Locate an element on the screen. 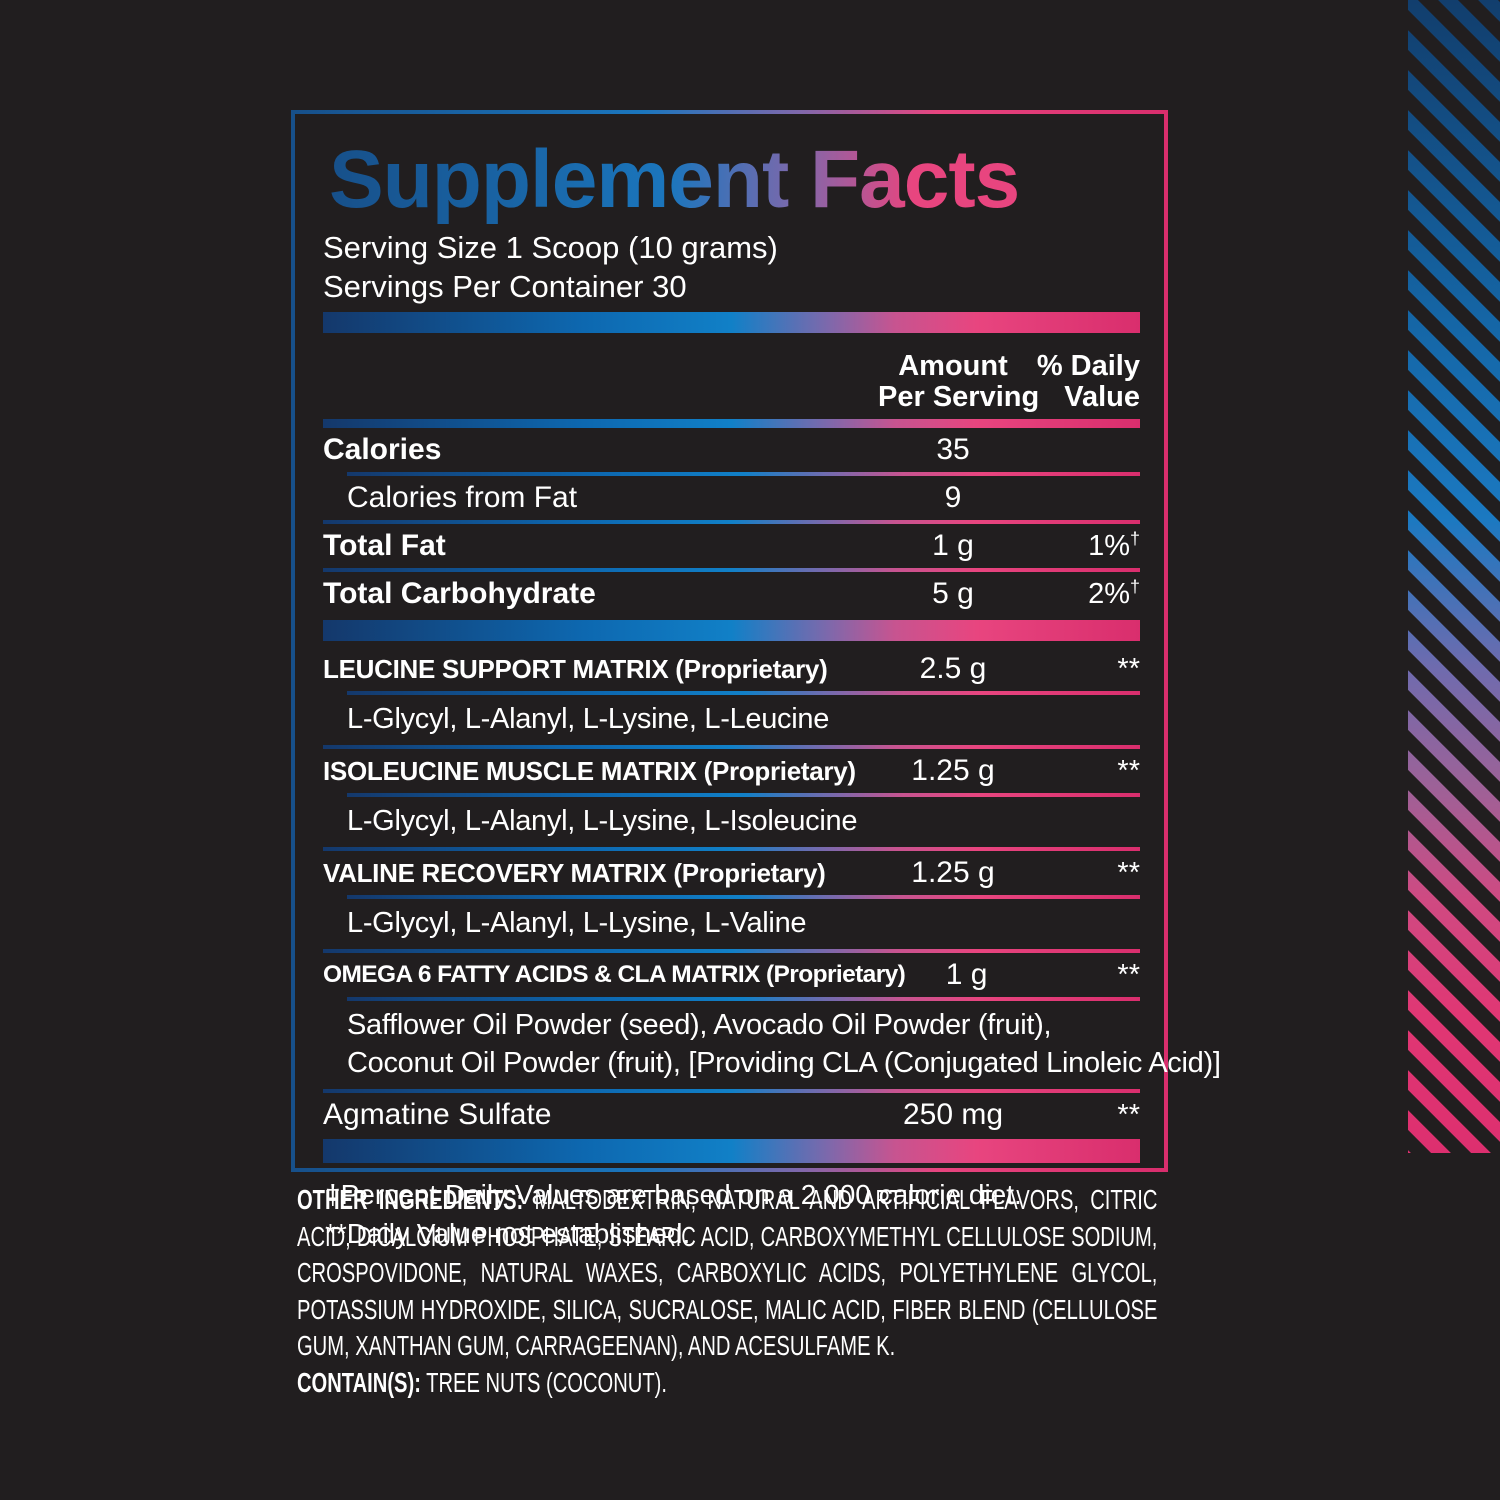  stripes-svg is located at coordinates (1454, 576).